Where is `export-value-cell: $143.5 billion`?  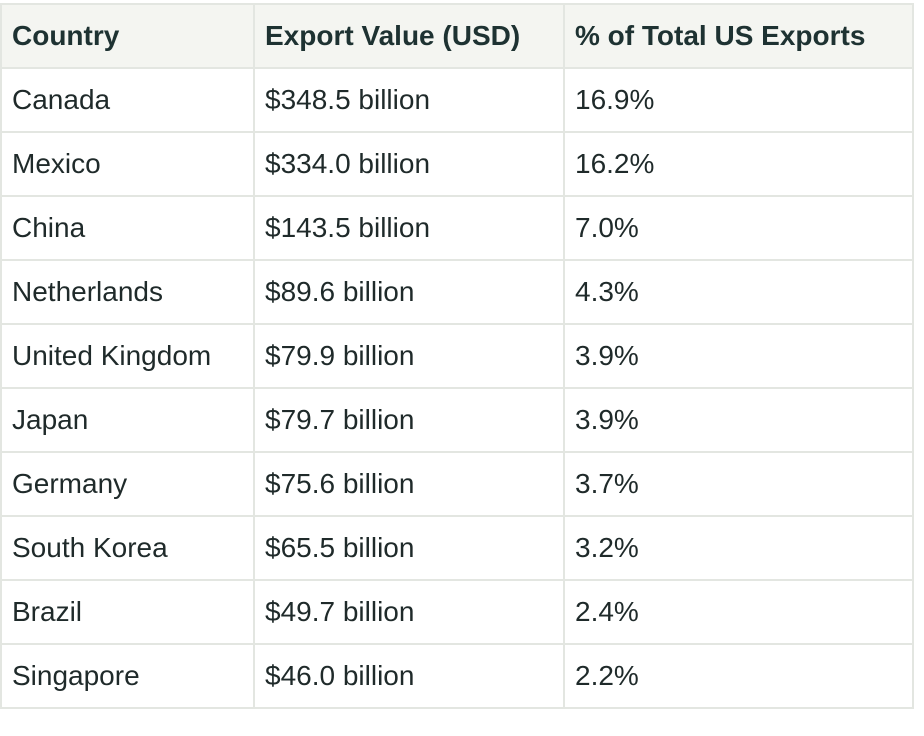 export-value-cell: $143.5 billion is located at coordinates (409, 228).